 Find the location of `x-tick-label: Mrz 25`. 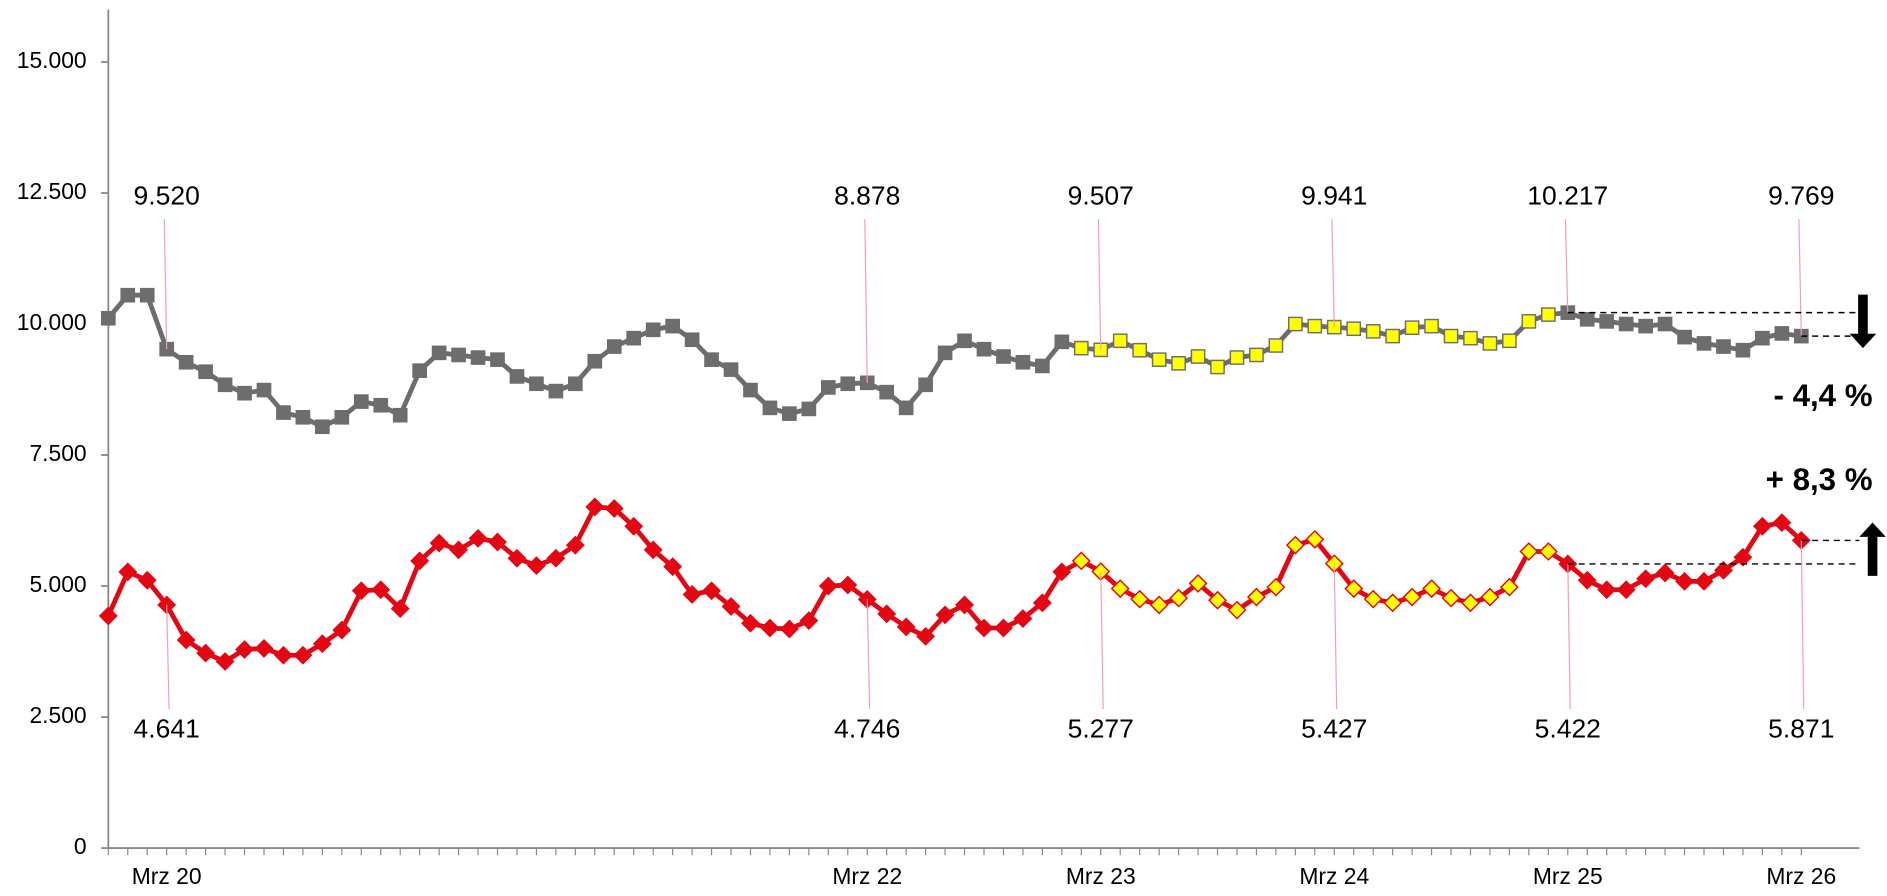

x-tick-label: Mrz 25 is located at coordinates (1568, 876).